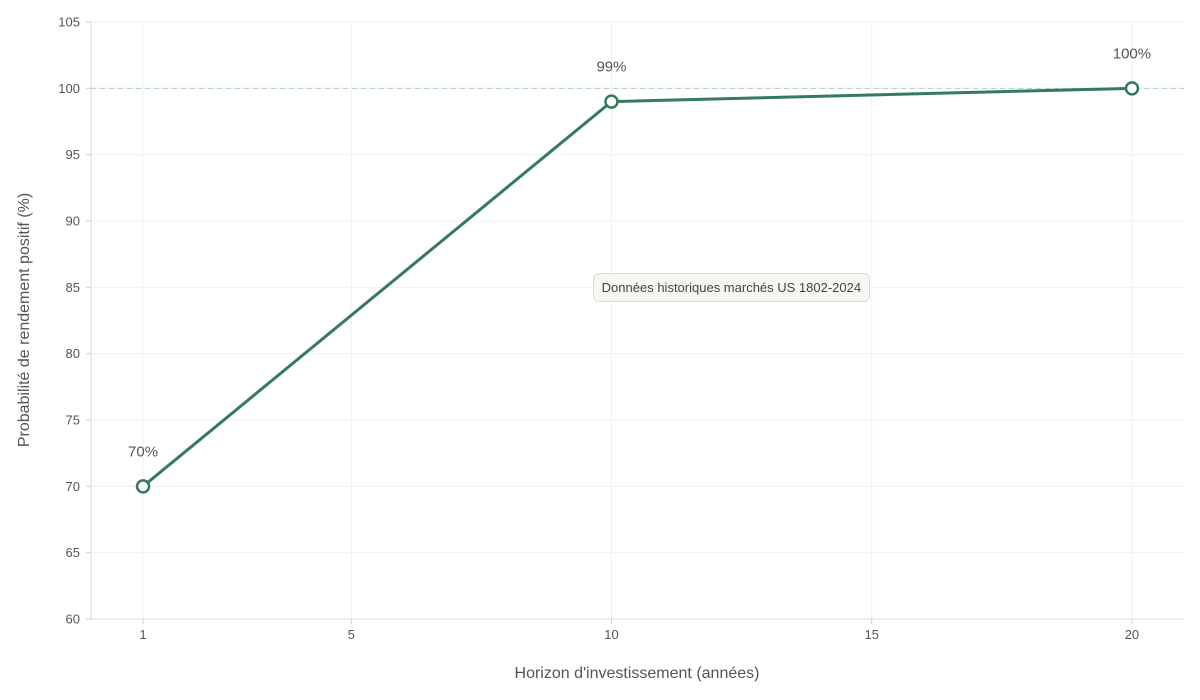 This screenshot has width=1200, height=700. Describe the element at coordinates (69, 22) in the screenshot. I see `y-tick-label: 105` at that location.